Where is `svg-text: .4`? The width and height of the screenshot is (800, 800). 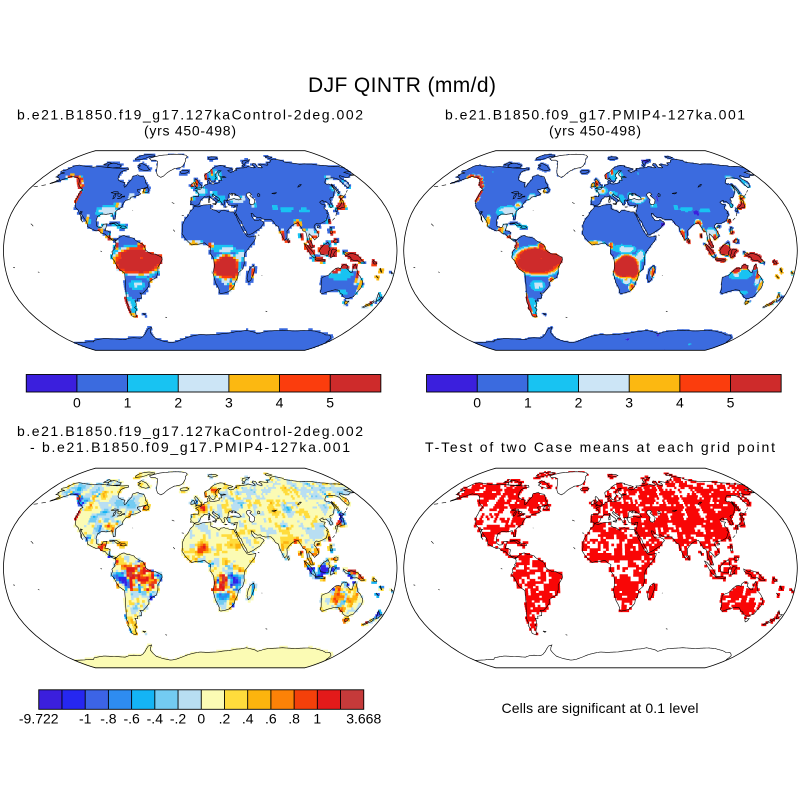 svg-text: .4 is located at coordinates (248, 718).